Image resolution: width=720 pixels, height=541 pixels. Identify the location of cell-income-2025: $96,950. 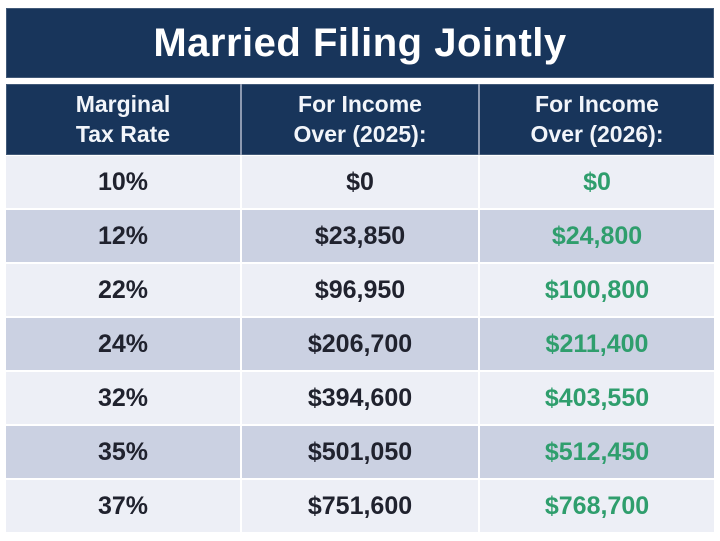
(359, 290).